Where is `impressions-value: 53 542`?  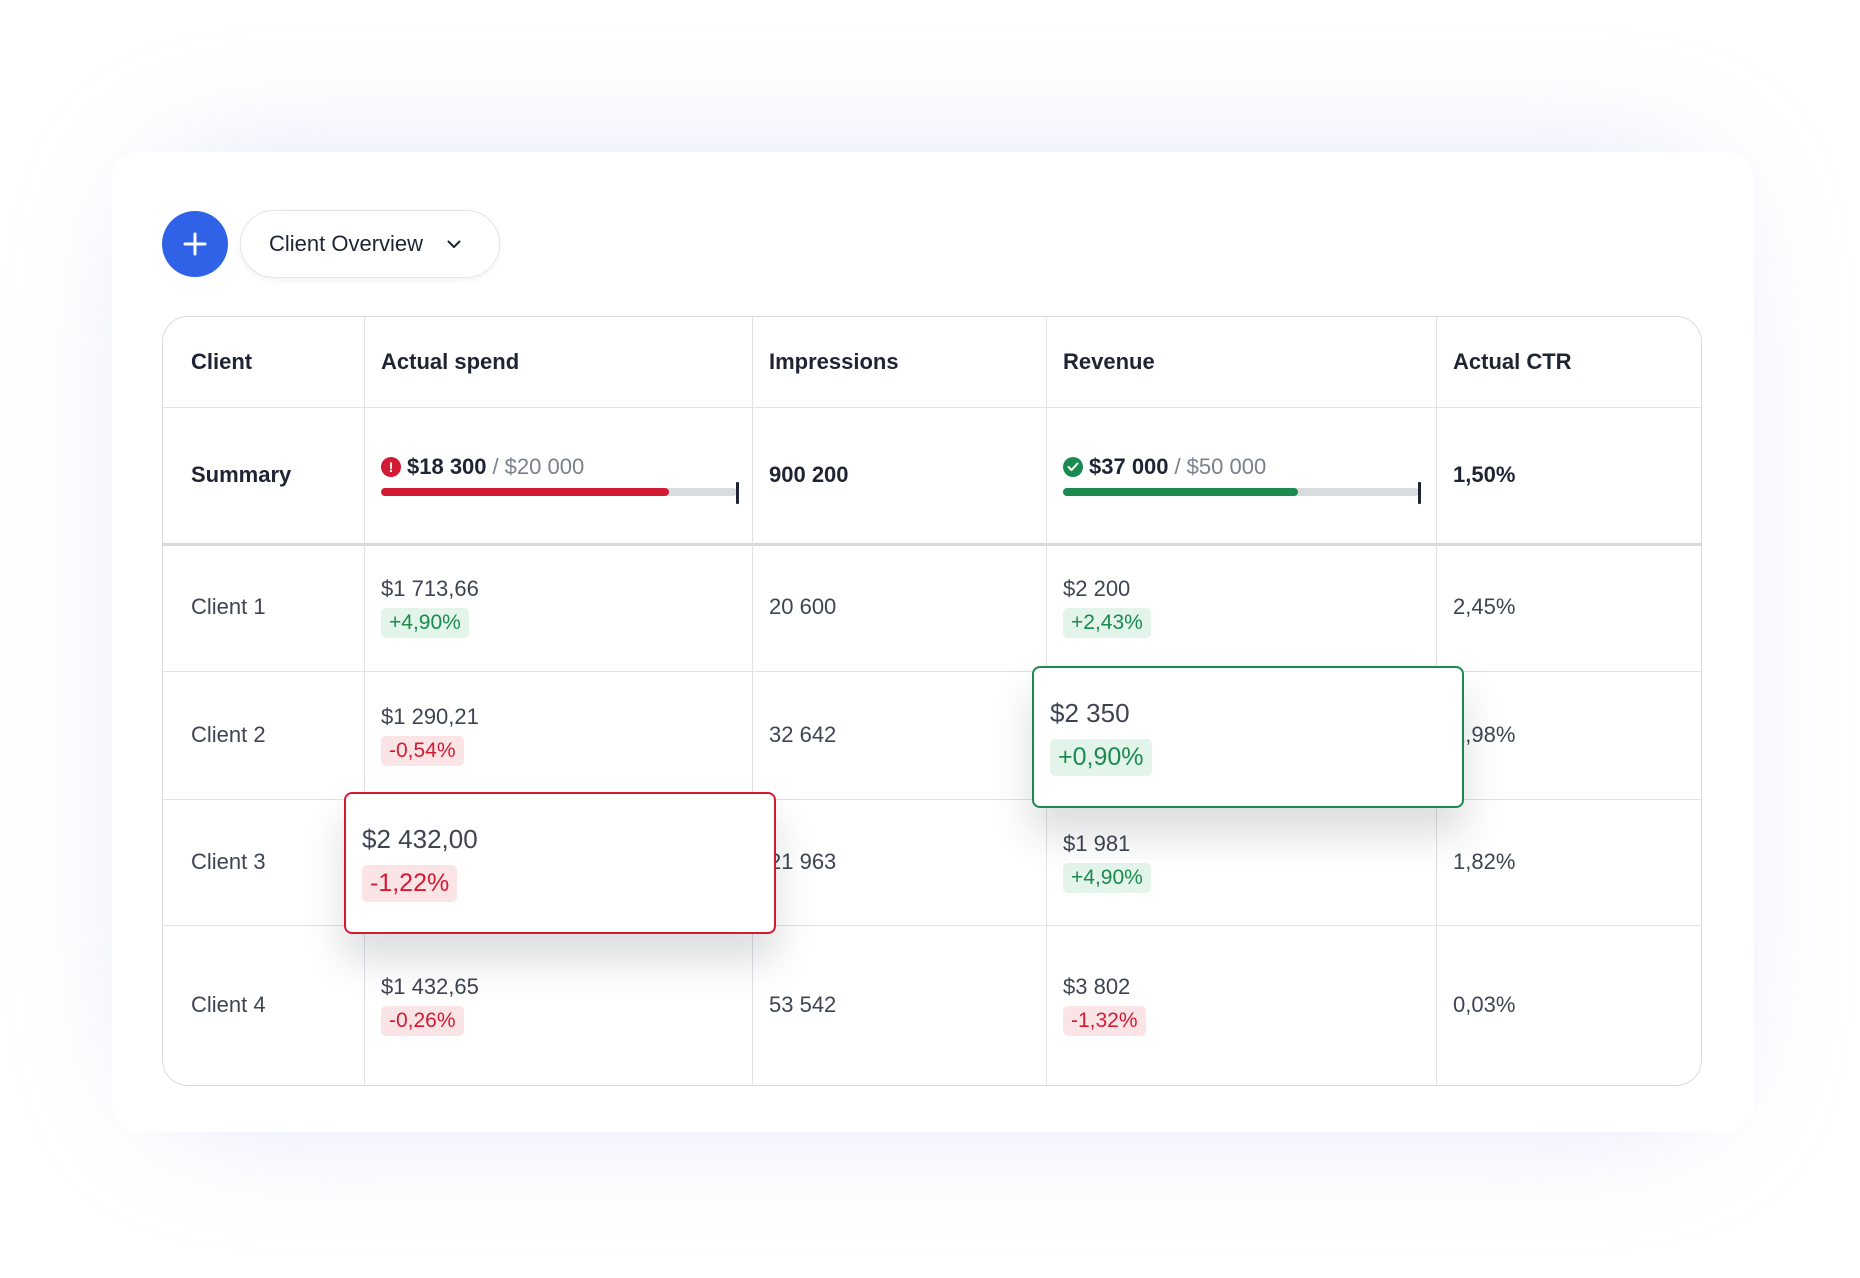
impressions-value: 53 542 is located at coordinates (803, 1004).